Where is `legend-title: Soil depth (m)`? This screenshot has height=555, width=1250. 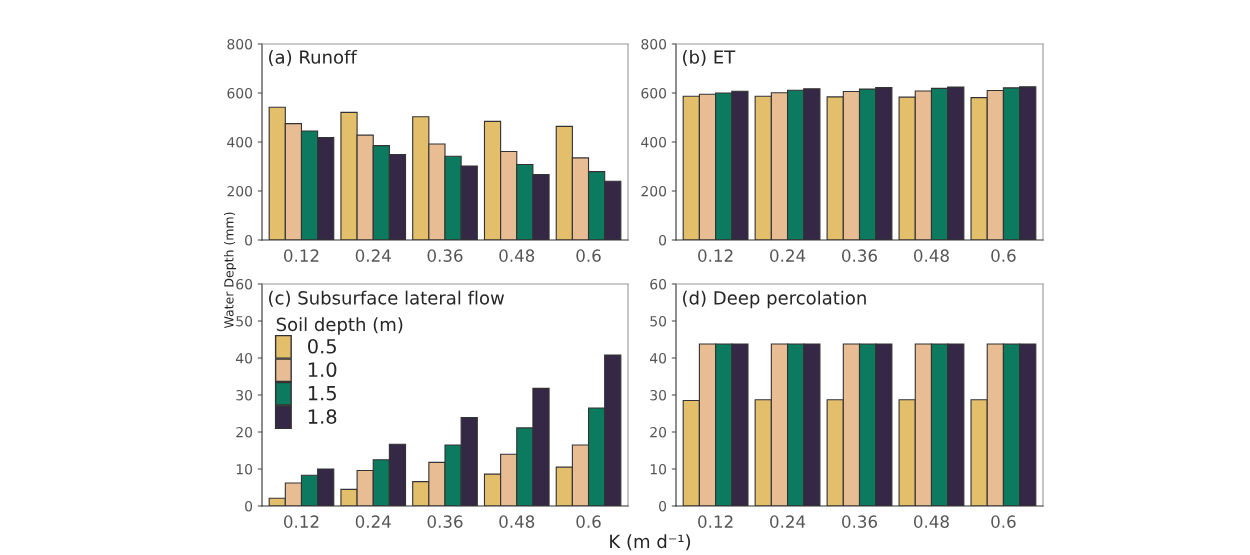
legend-title: Soil depth (m) is located at coordinates (339, 326).